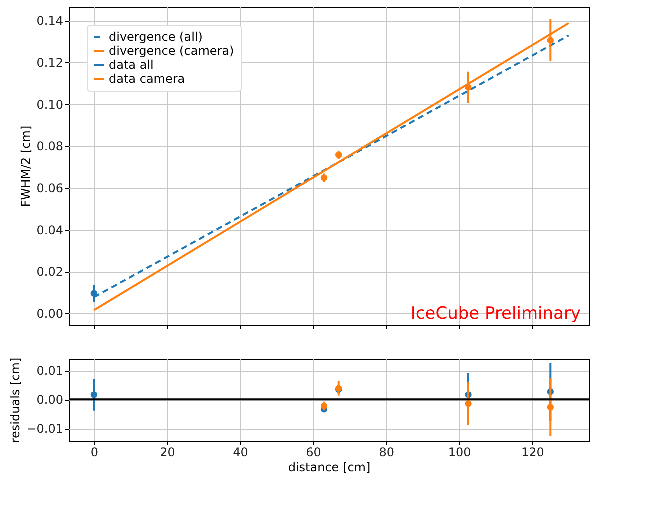 The image size is (656, 517). I want to click on x-tick-label: 120, so click(532, 453).